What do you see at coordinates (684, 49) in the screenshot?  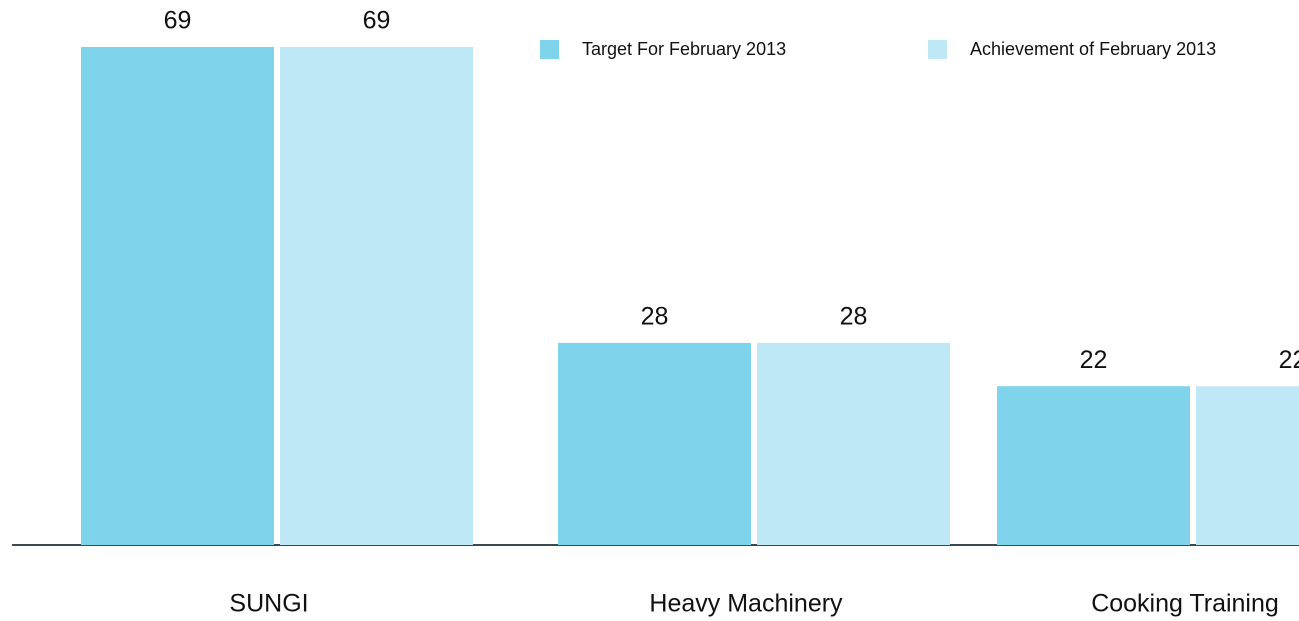 I see `legend-label: Target For February 2013` at bounding box center [684, 49].